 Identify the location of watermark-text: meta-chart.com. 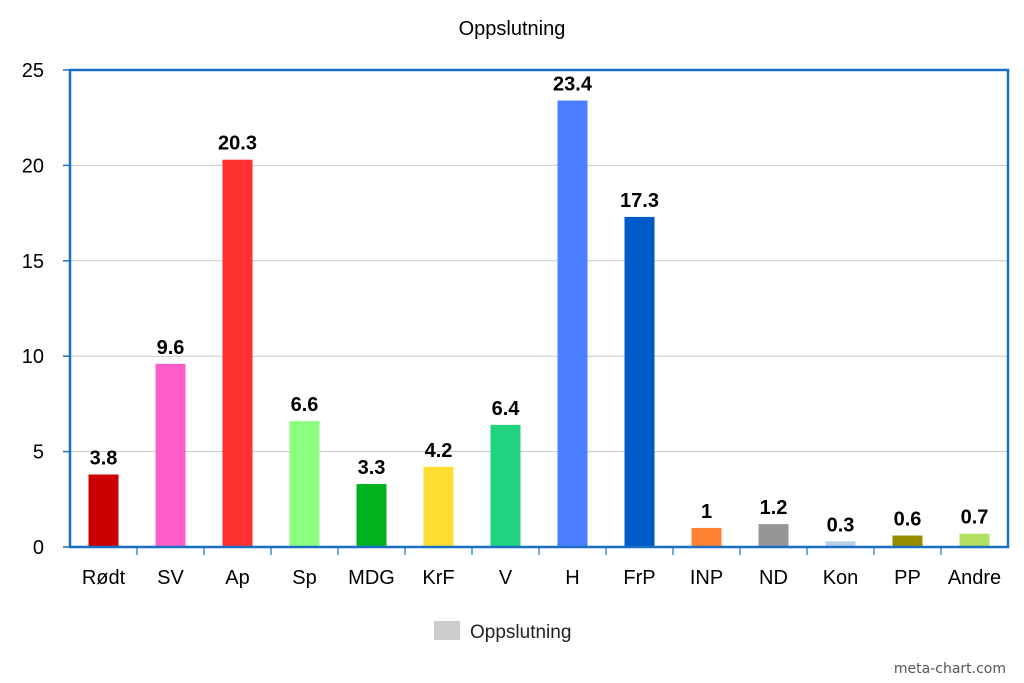
(950, 669).